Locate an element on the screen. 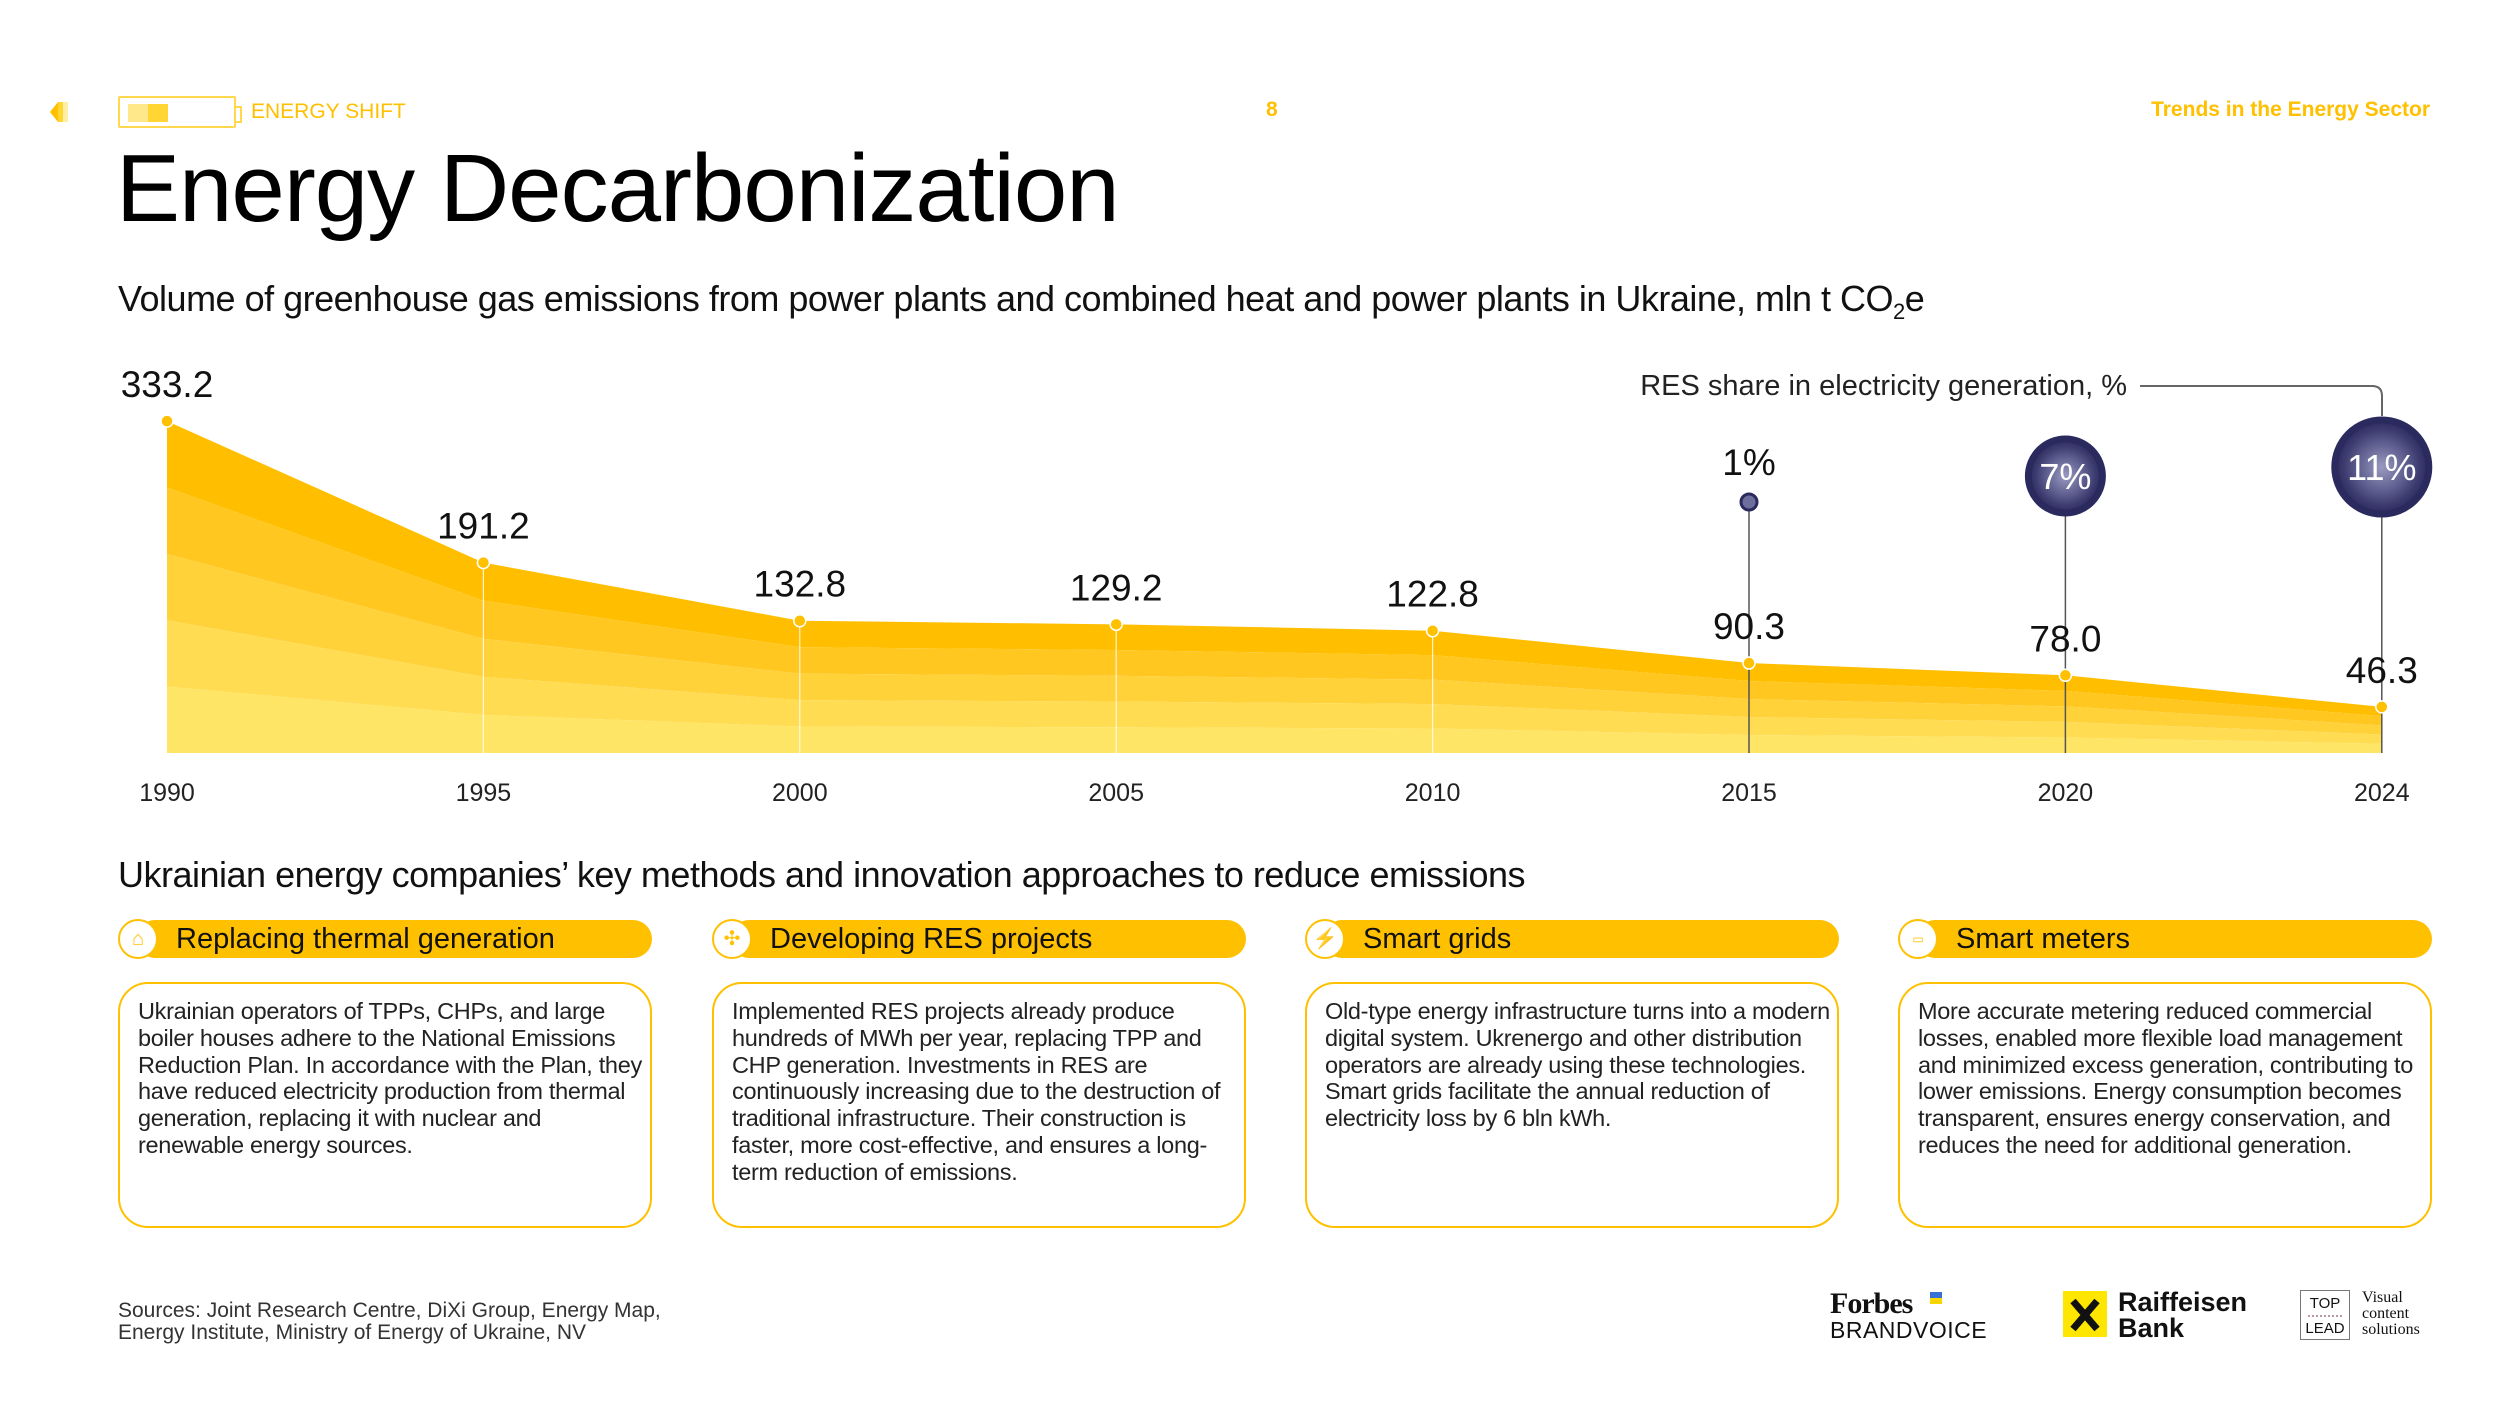 The height and width of the screenshot is (1418, 2520). tagline-line: Visual is located at coordinates (2382, 1297).